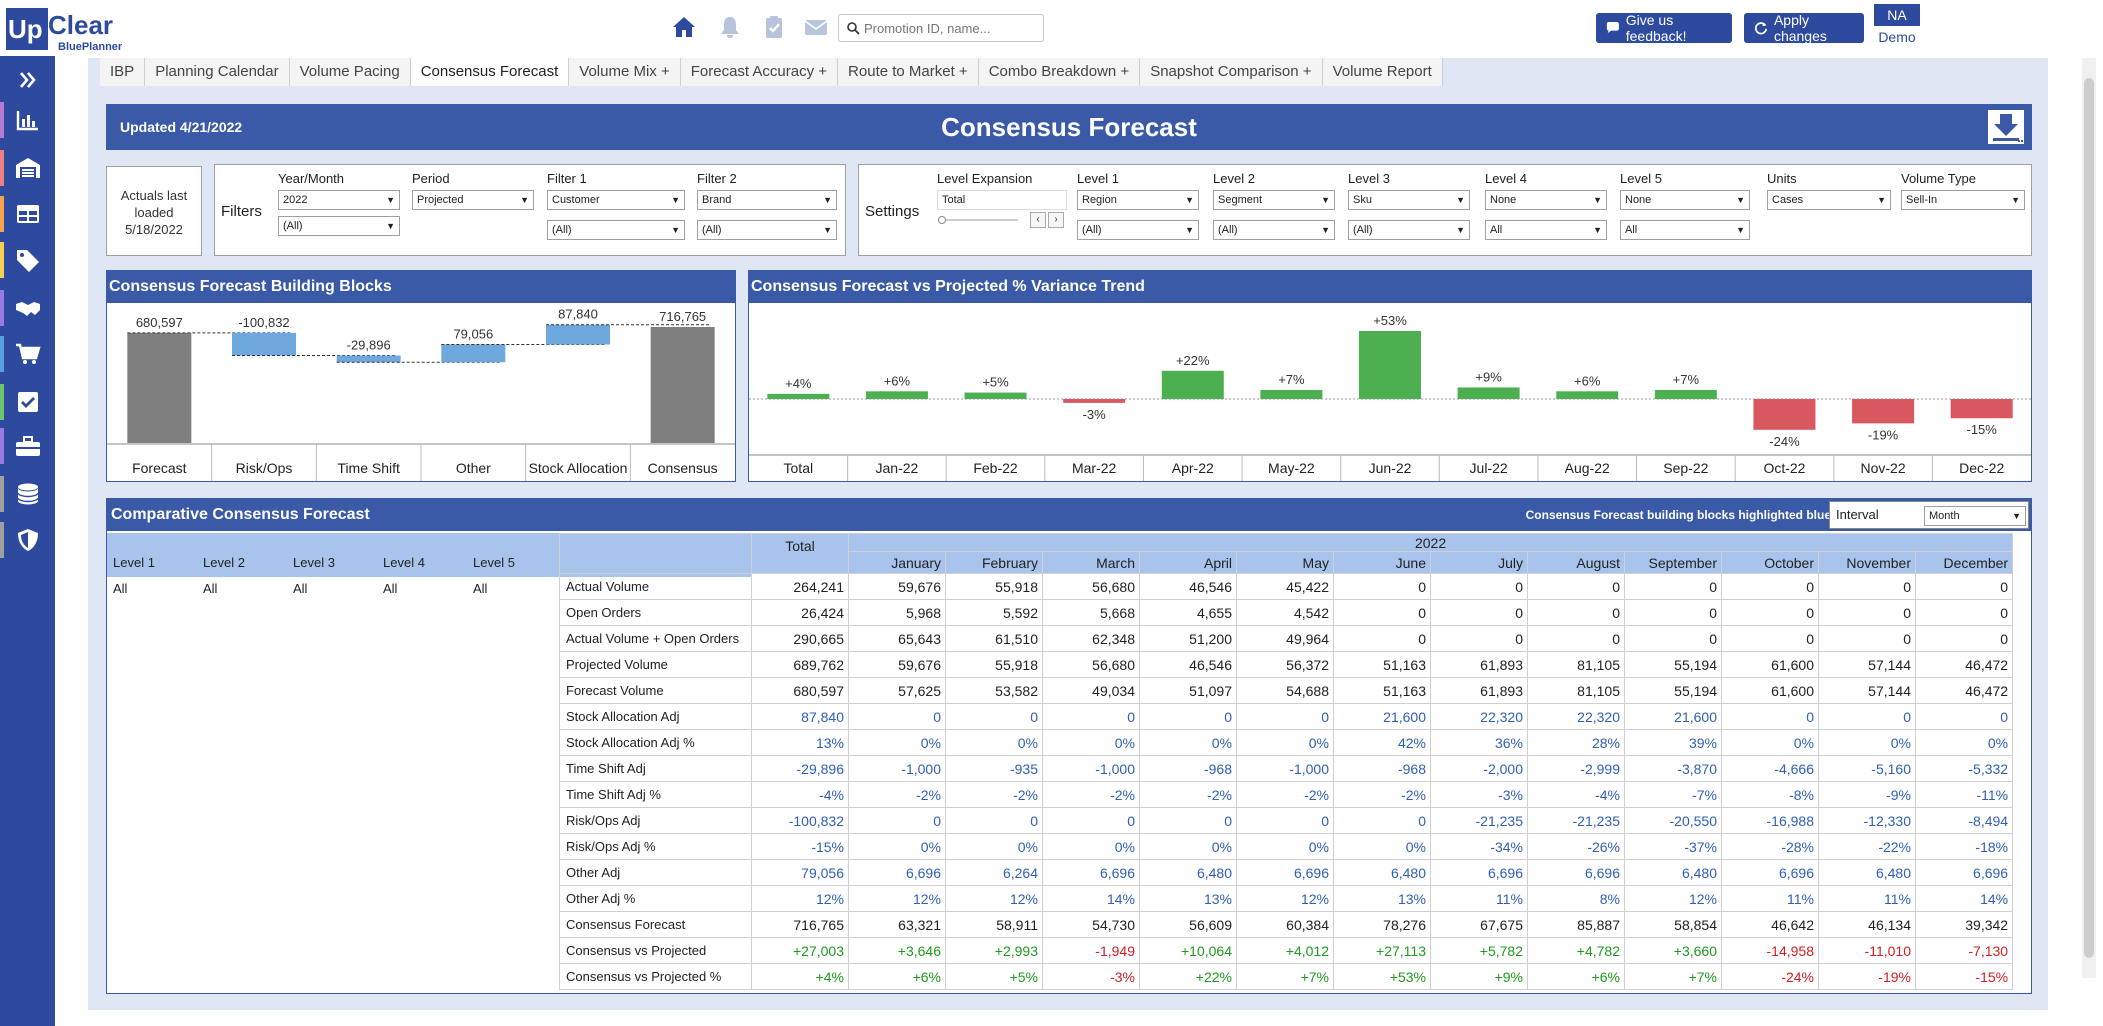  I want to click on sidebar-item-table, so click(27, 214).